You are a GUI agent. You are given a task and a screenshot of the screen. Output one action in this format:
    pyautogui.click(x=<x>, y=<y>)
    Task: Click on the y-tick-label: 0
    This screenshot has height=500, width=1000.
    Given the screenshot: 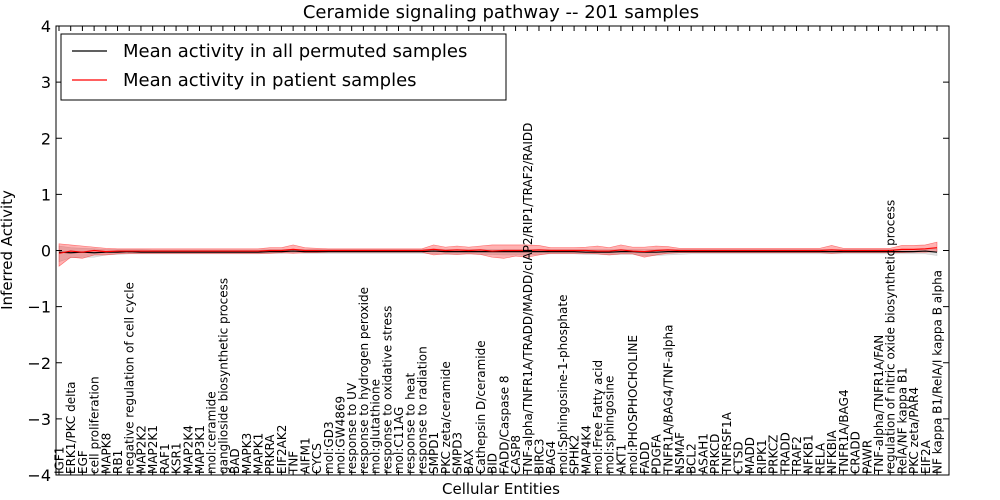 What is the action you would take?
    pyautogui.click(x=46, y=251)
    